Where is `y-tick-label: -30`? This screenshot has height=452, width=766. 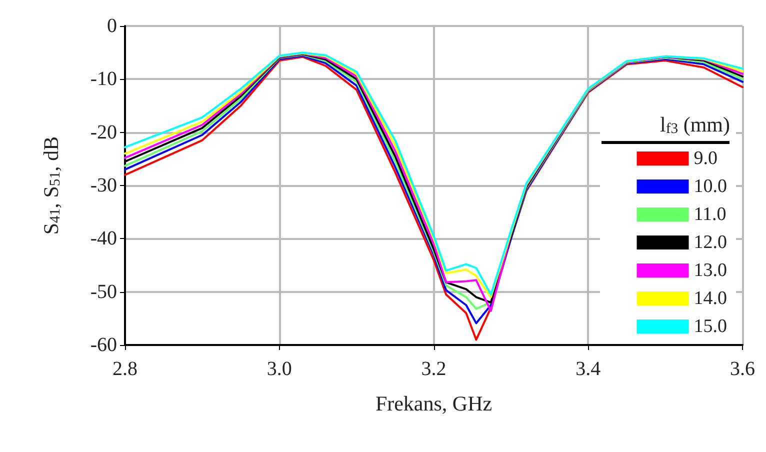 y-tick-label: -30 is located at coordinates (103, 185).